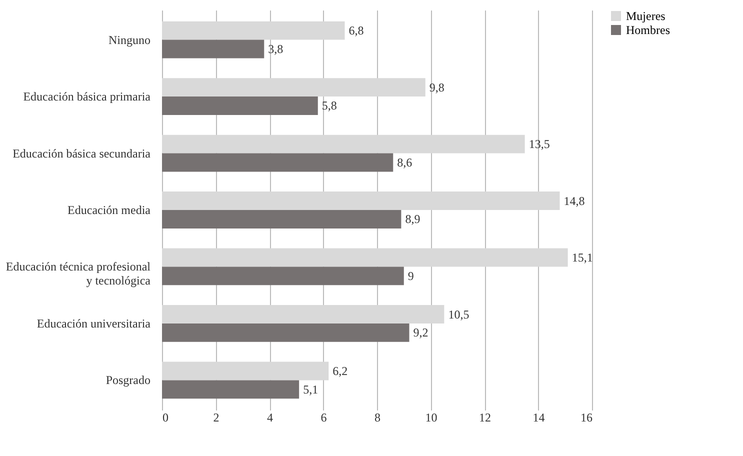 The height and width of the screenshot is (456, 743). I want to click on data-label: 6,8, so click(356, 31).